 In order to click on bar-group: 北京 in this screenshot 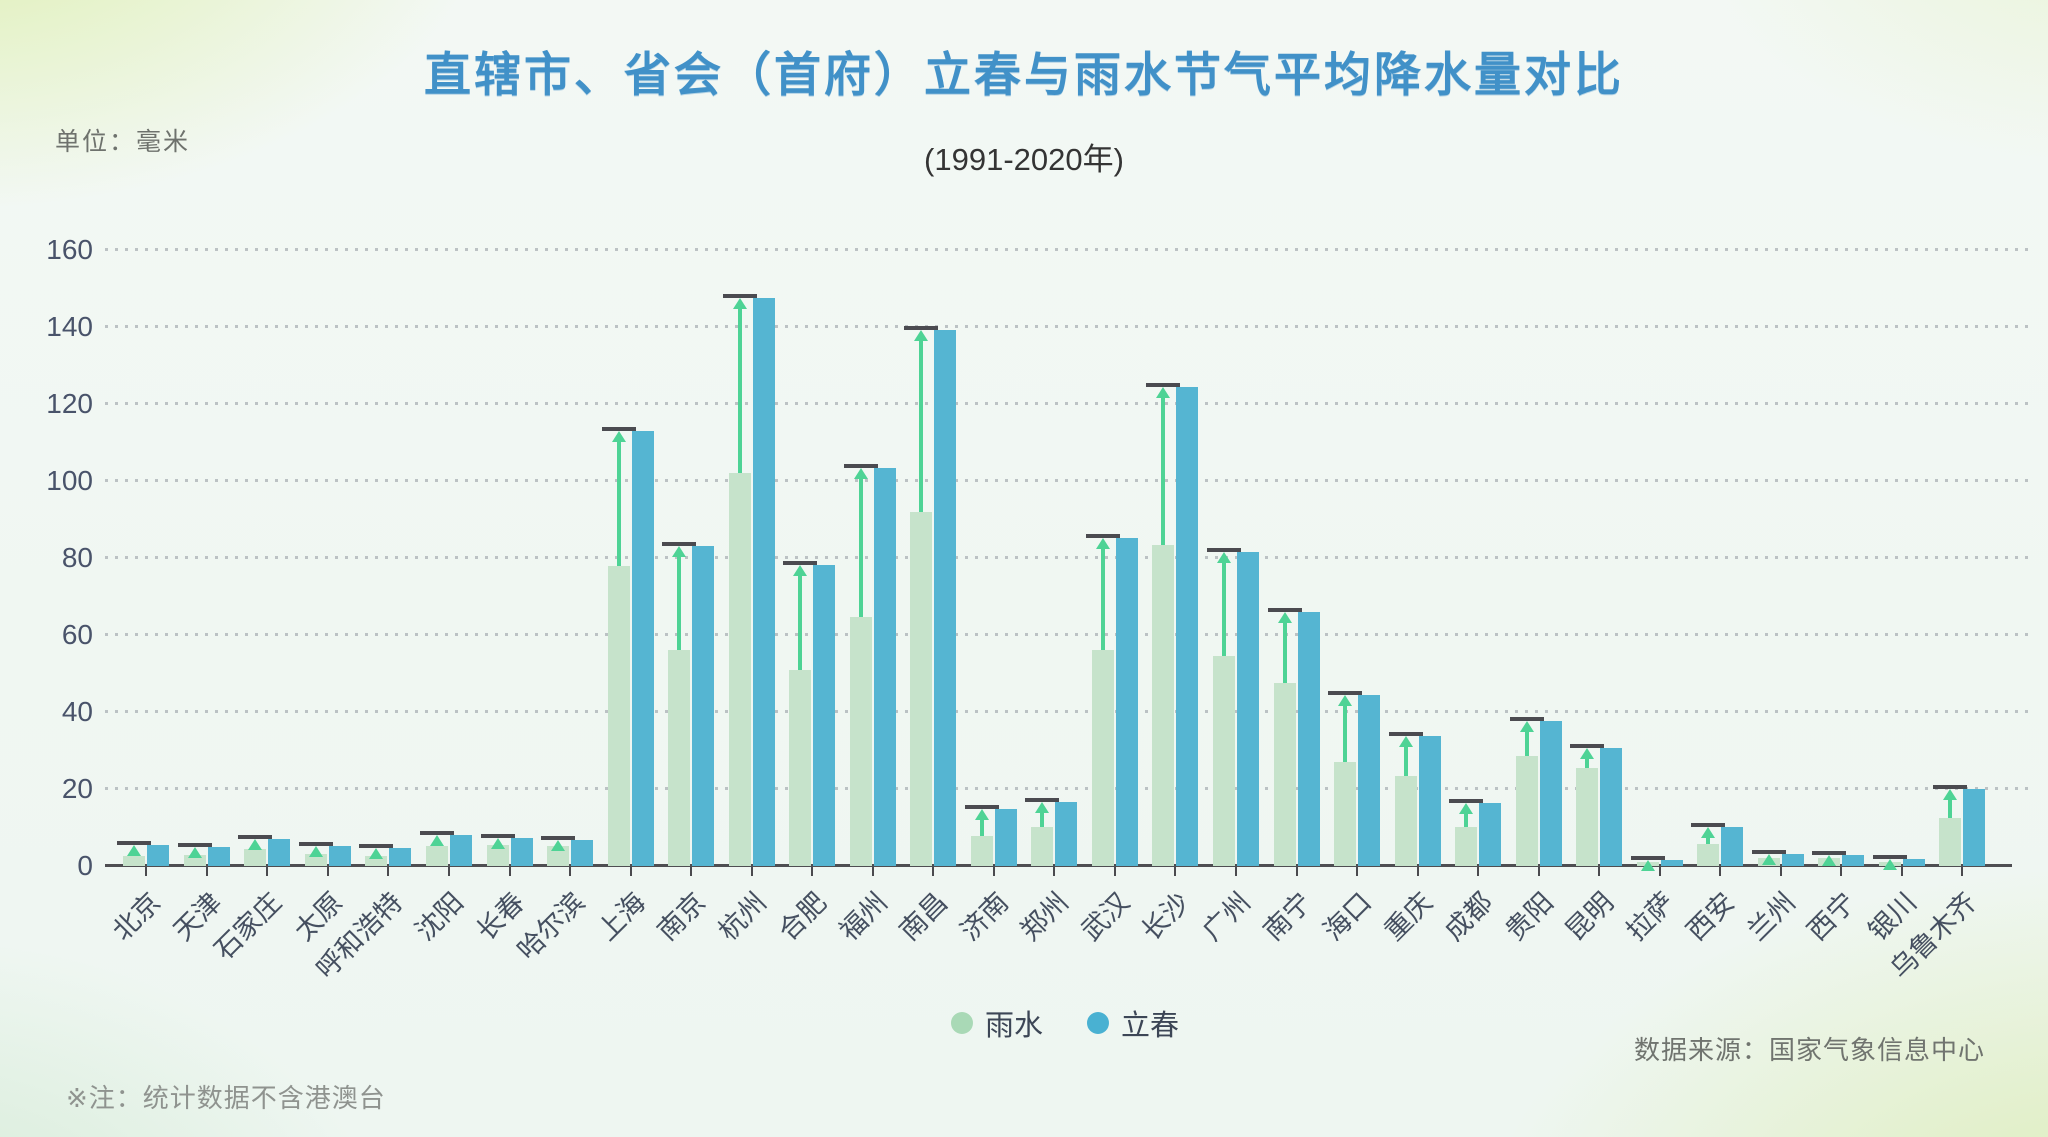, I will do `click(142, 598)`.